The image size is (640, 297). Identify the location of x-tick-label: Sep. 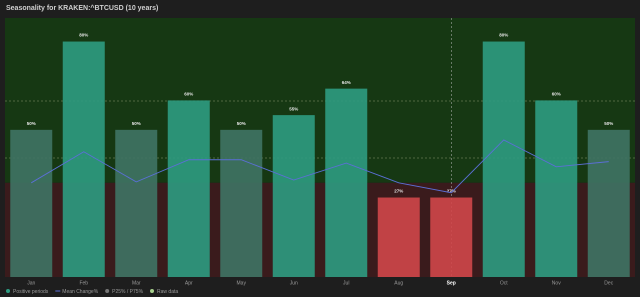
(451, 283).